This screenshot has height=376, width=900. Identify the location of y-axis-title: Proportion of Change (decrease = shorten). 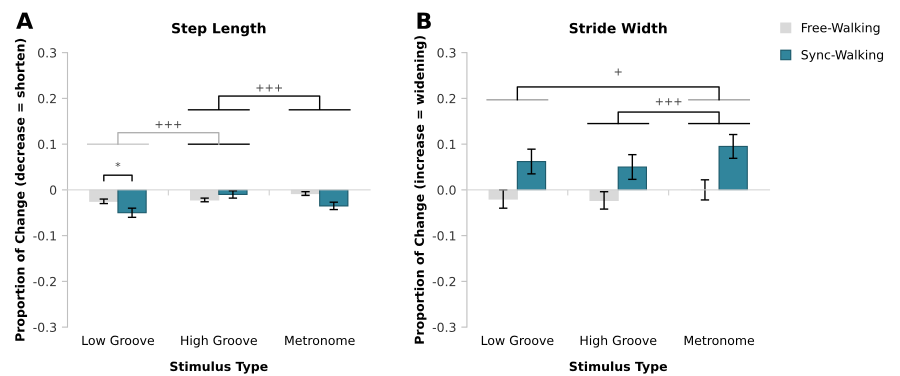
(21, 189).